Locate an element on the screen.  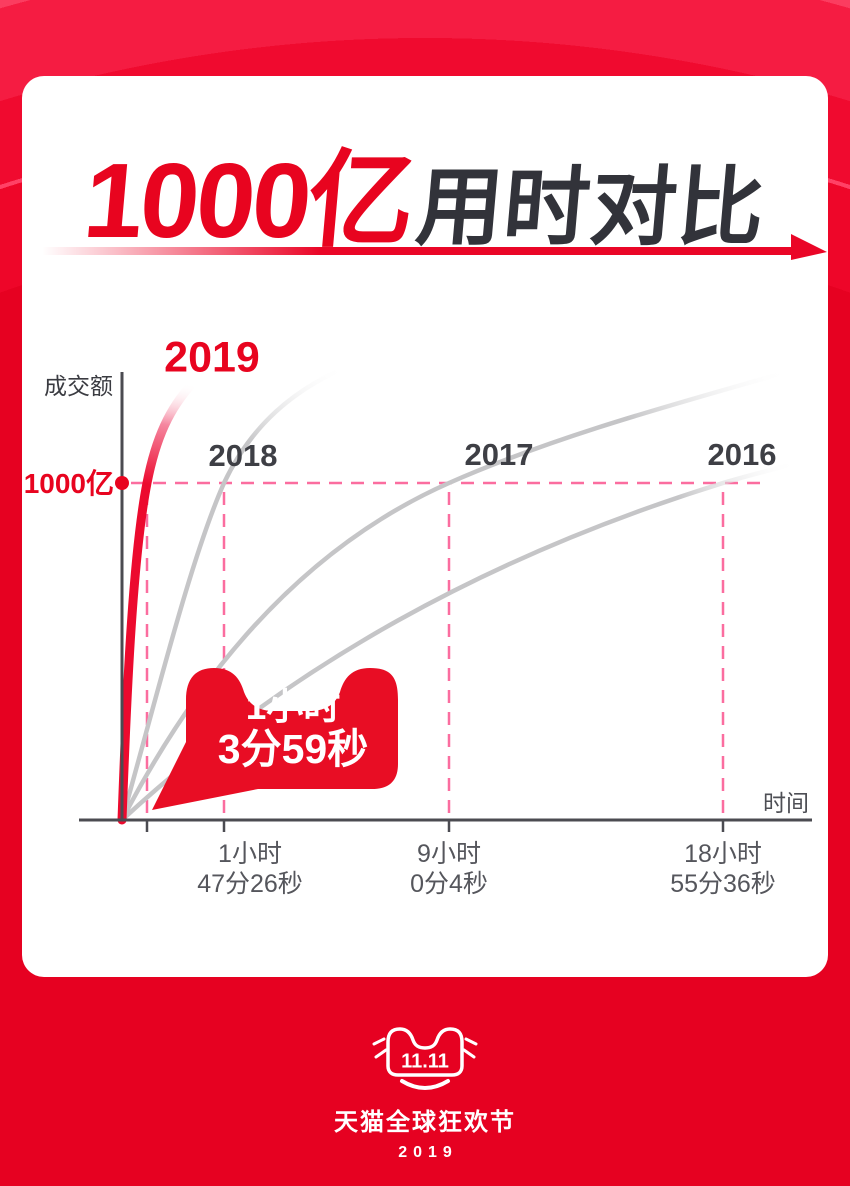
callout-badge-text: 1小时 3分59秒 is located at coordinates (293, 728).